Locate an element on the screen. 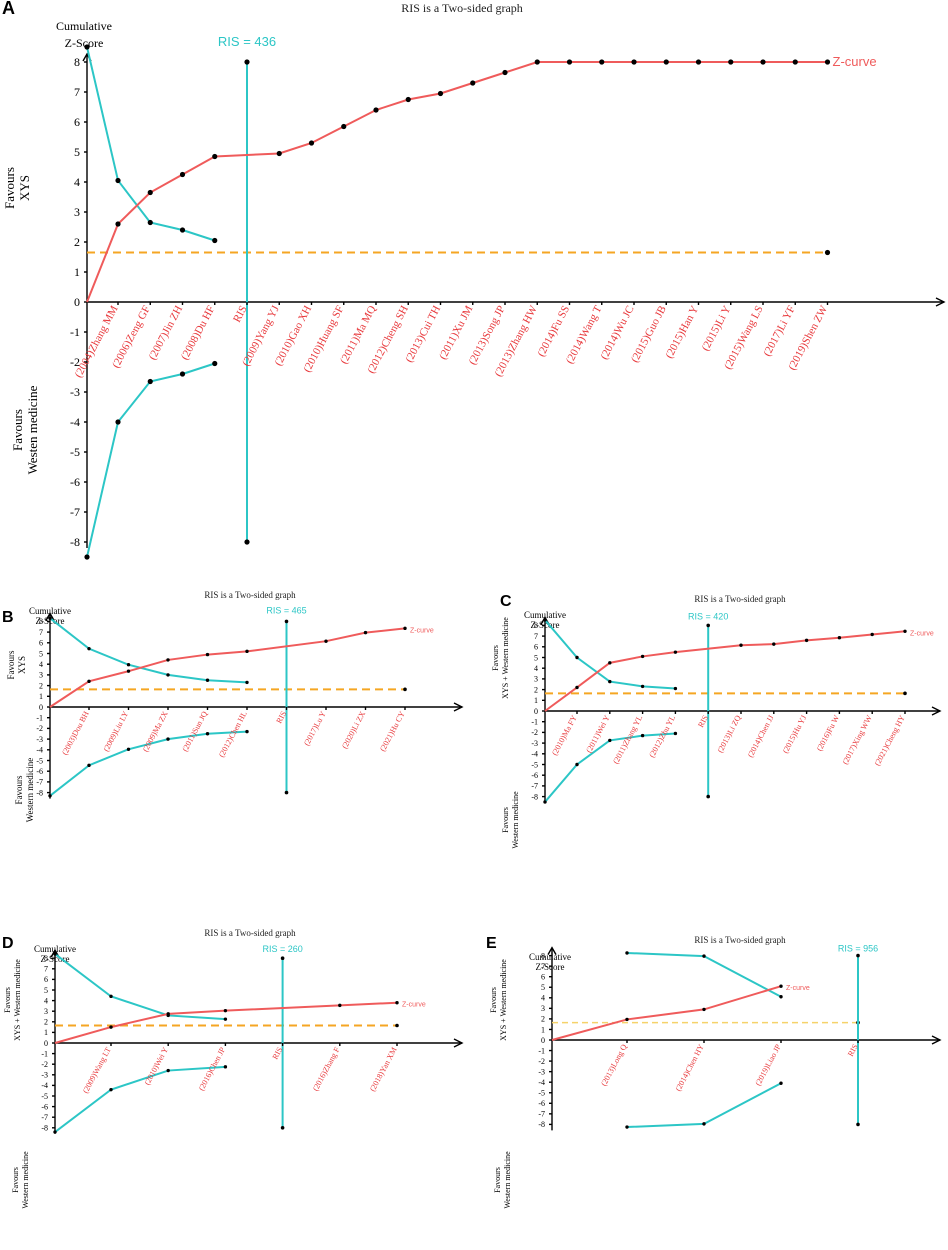  y-axis-label-line2: Z-Score is located at coordinates (84, 43).